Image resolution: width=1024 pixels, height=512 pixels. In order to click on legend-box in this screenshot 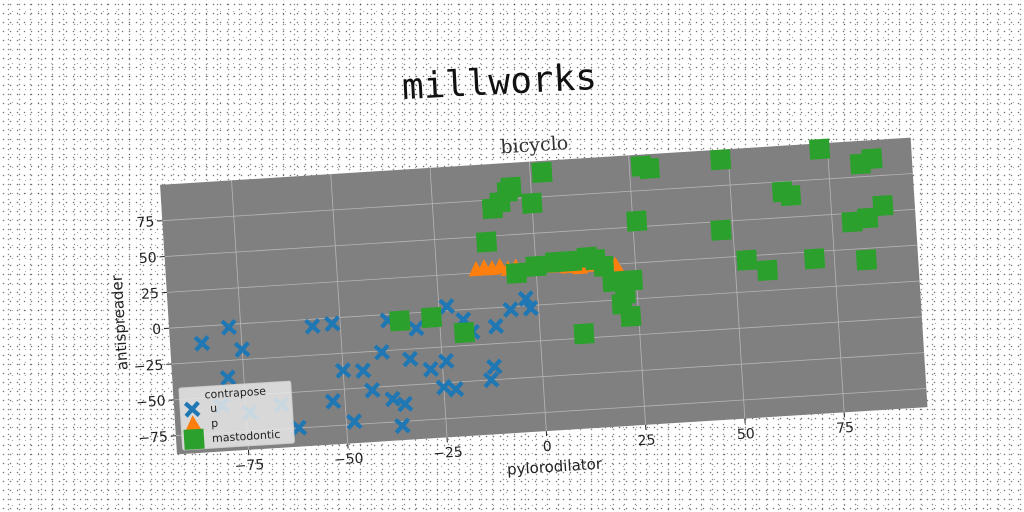, I will do `click(236, 415)`.